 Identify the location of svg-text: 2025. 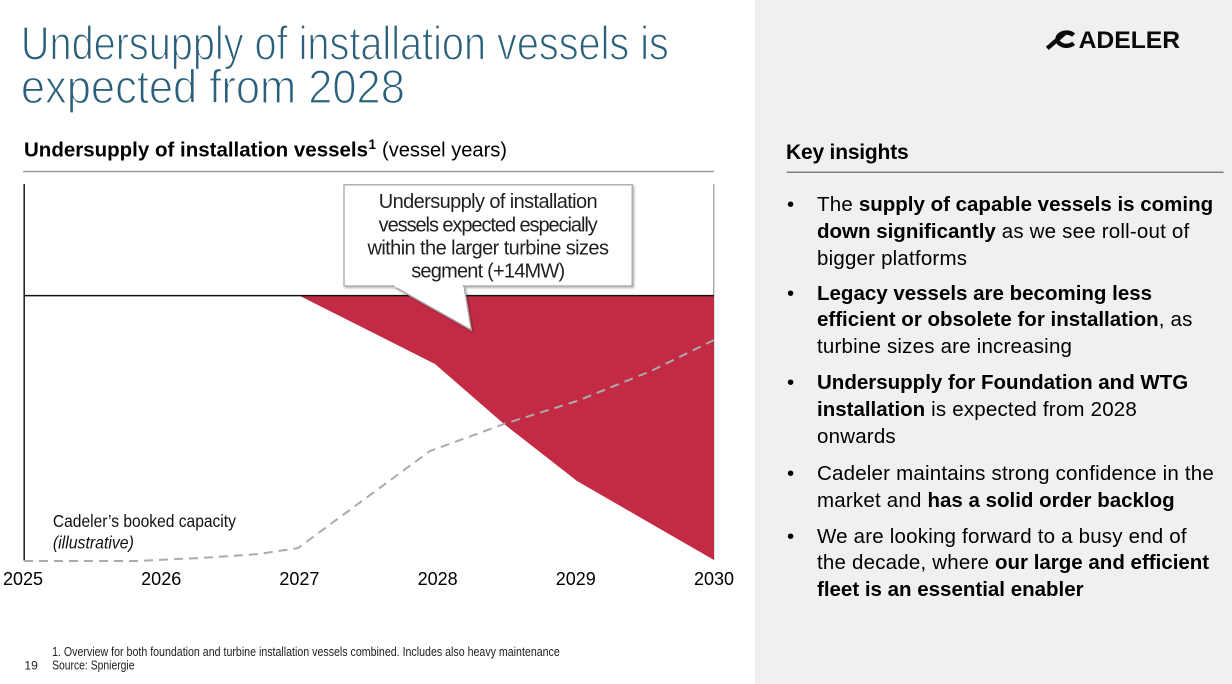
(23, 579).